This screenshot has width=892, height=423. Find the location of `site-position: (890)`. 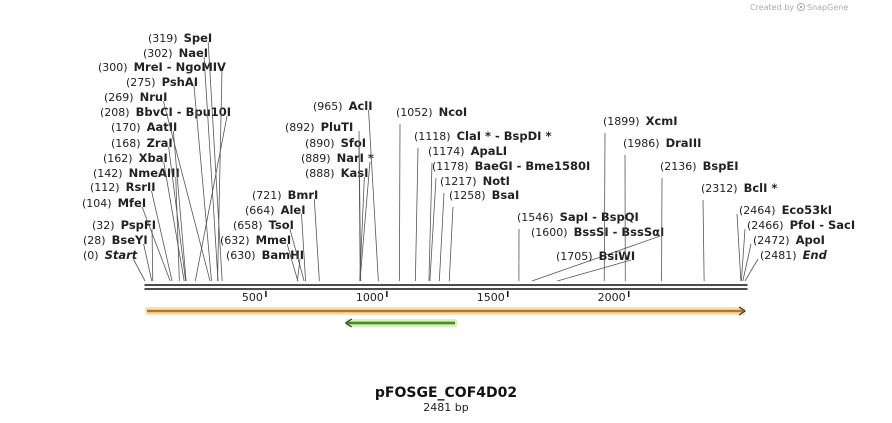

site-position: (890) is located at coordinates (320, 143).